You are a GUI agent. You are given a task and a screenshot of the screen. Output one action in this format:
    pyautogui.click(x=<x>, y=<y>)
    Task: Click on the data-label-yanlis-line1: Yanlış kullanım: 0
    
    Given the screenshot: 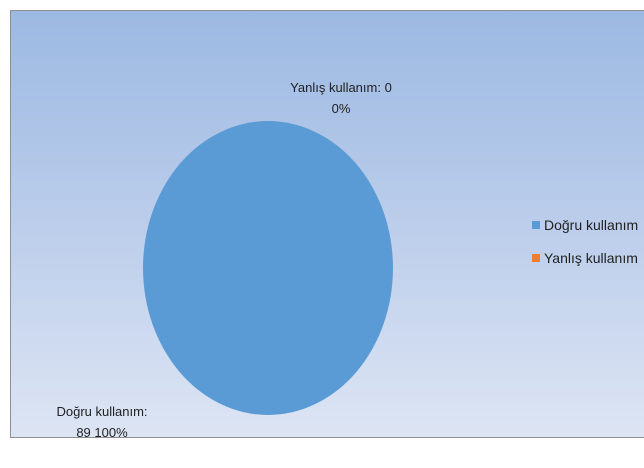 What is the action you would take?
    pyautogui.click(x=341, y=87)
    